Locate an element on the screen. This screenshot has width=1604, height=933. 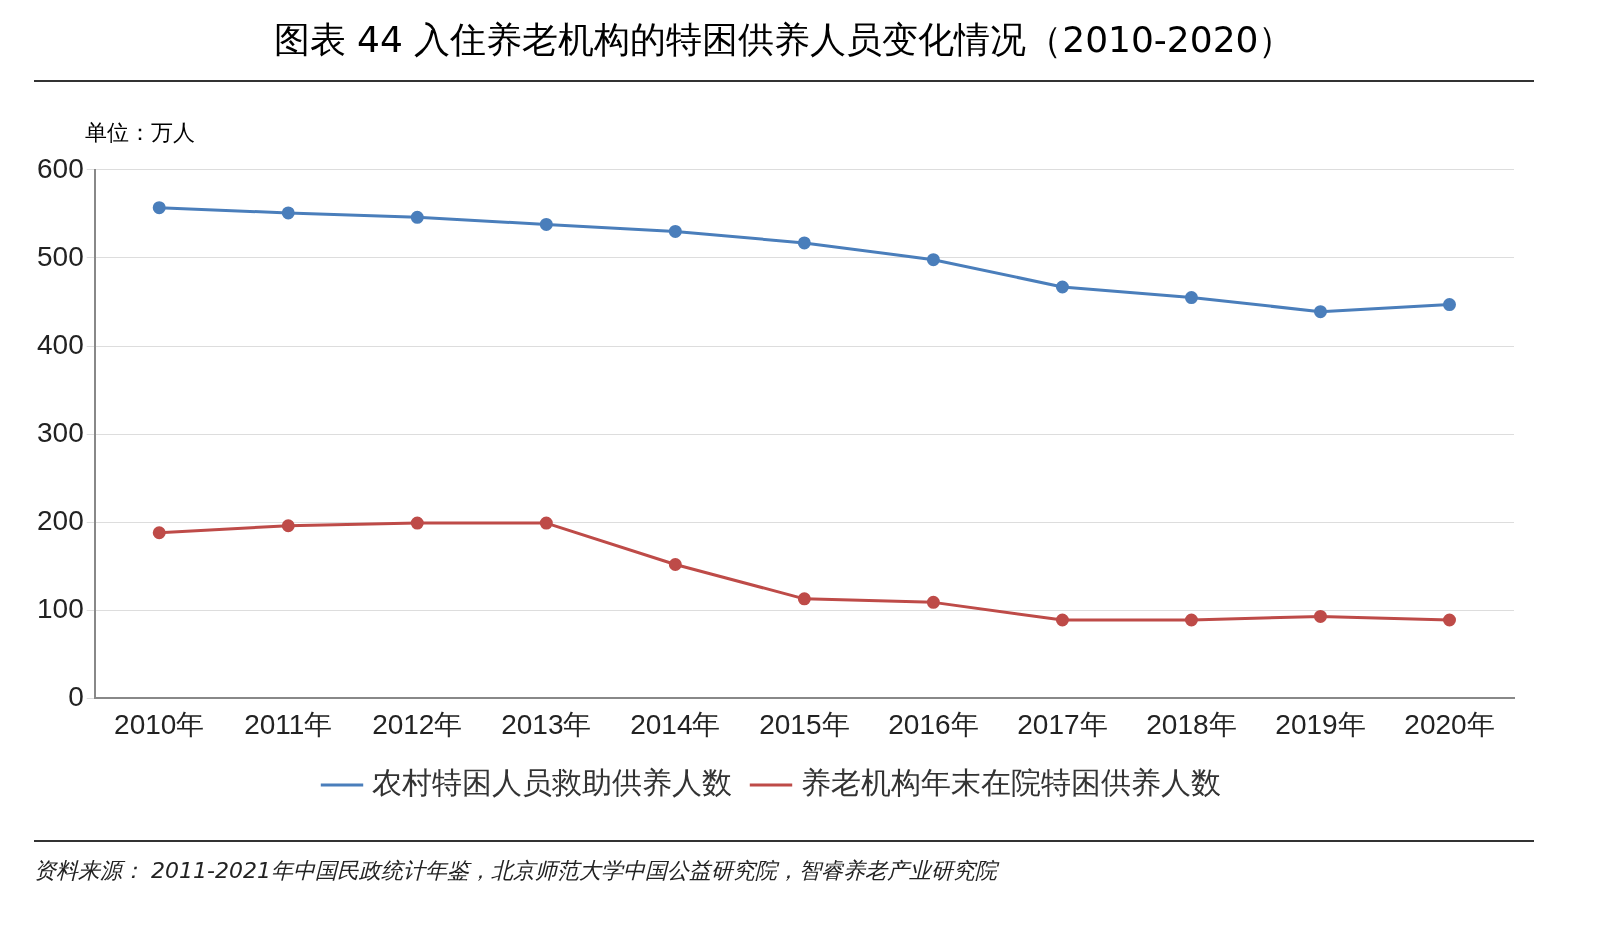
x-tick-label: 2017年 is located at coordinates (1062, 724).